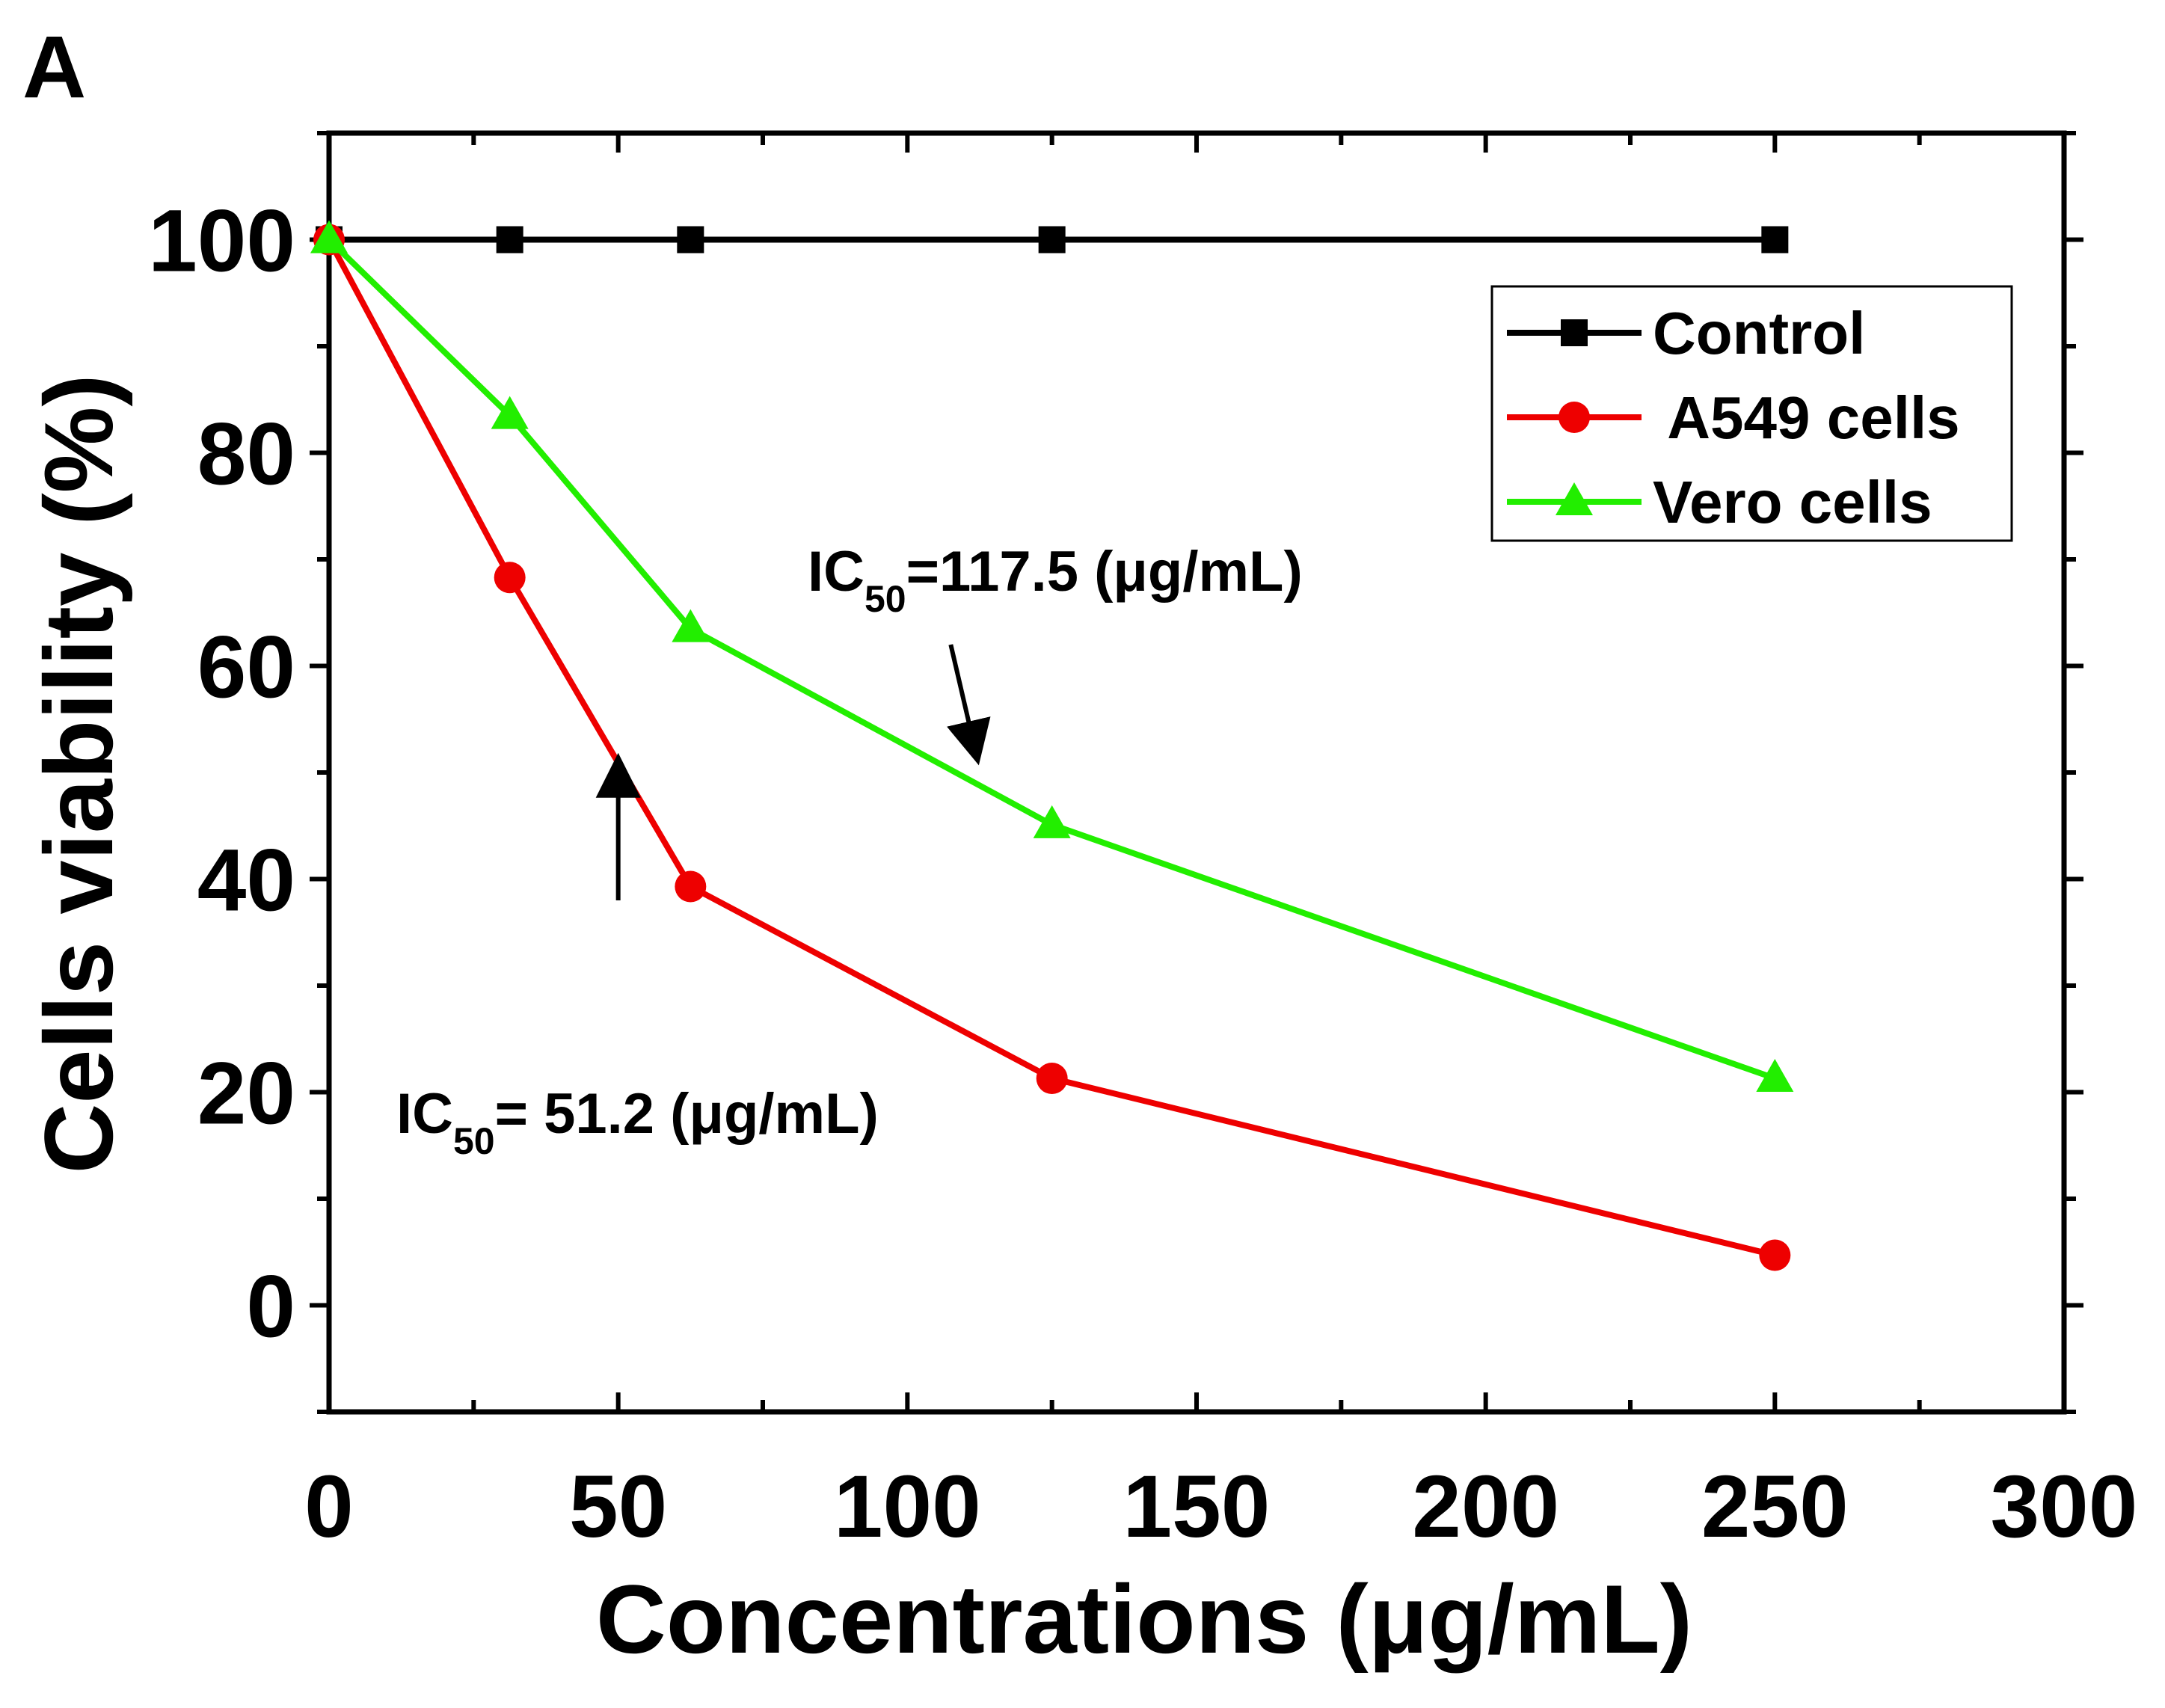 Image resolution: width=2165 pixels, height=1708 pixels. Describe the element at coordinates (246, 1094) in the screenshot. I see `y-tick-label: 20` at that location.